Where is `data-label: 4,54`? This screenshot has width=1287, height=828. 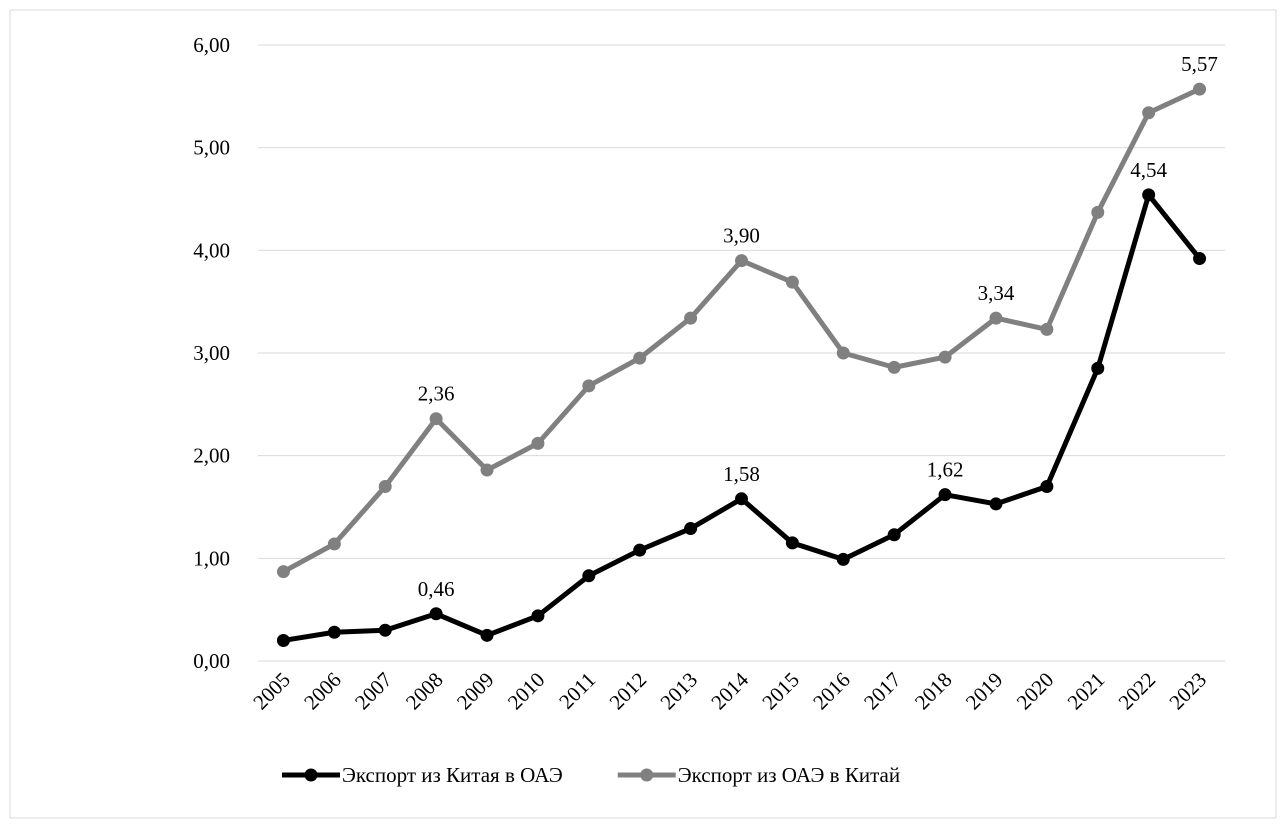 data-label: 4,54 is located at coordinates (1148, 170).